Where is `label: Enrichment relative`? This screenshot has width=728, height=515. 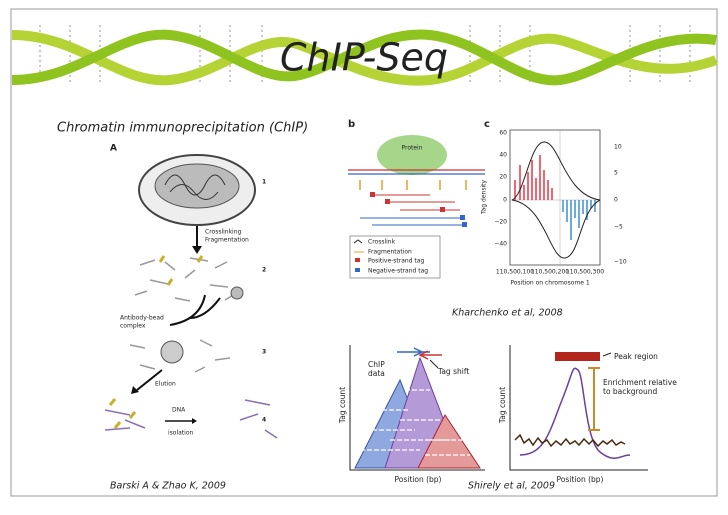
label: Enrichment relative is located at coordinates (640, 382).